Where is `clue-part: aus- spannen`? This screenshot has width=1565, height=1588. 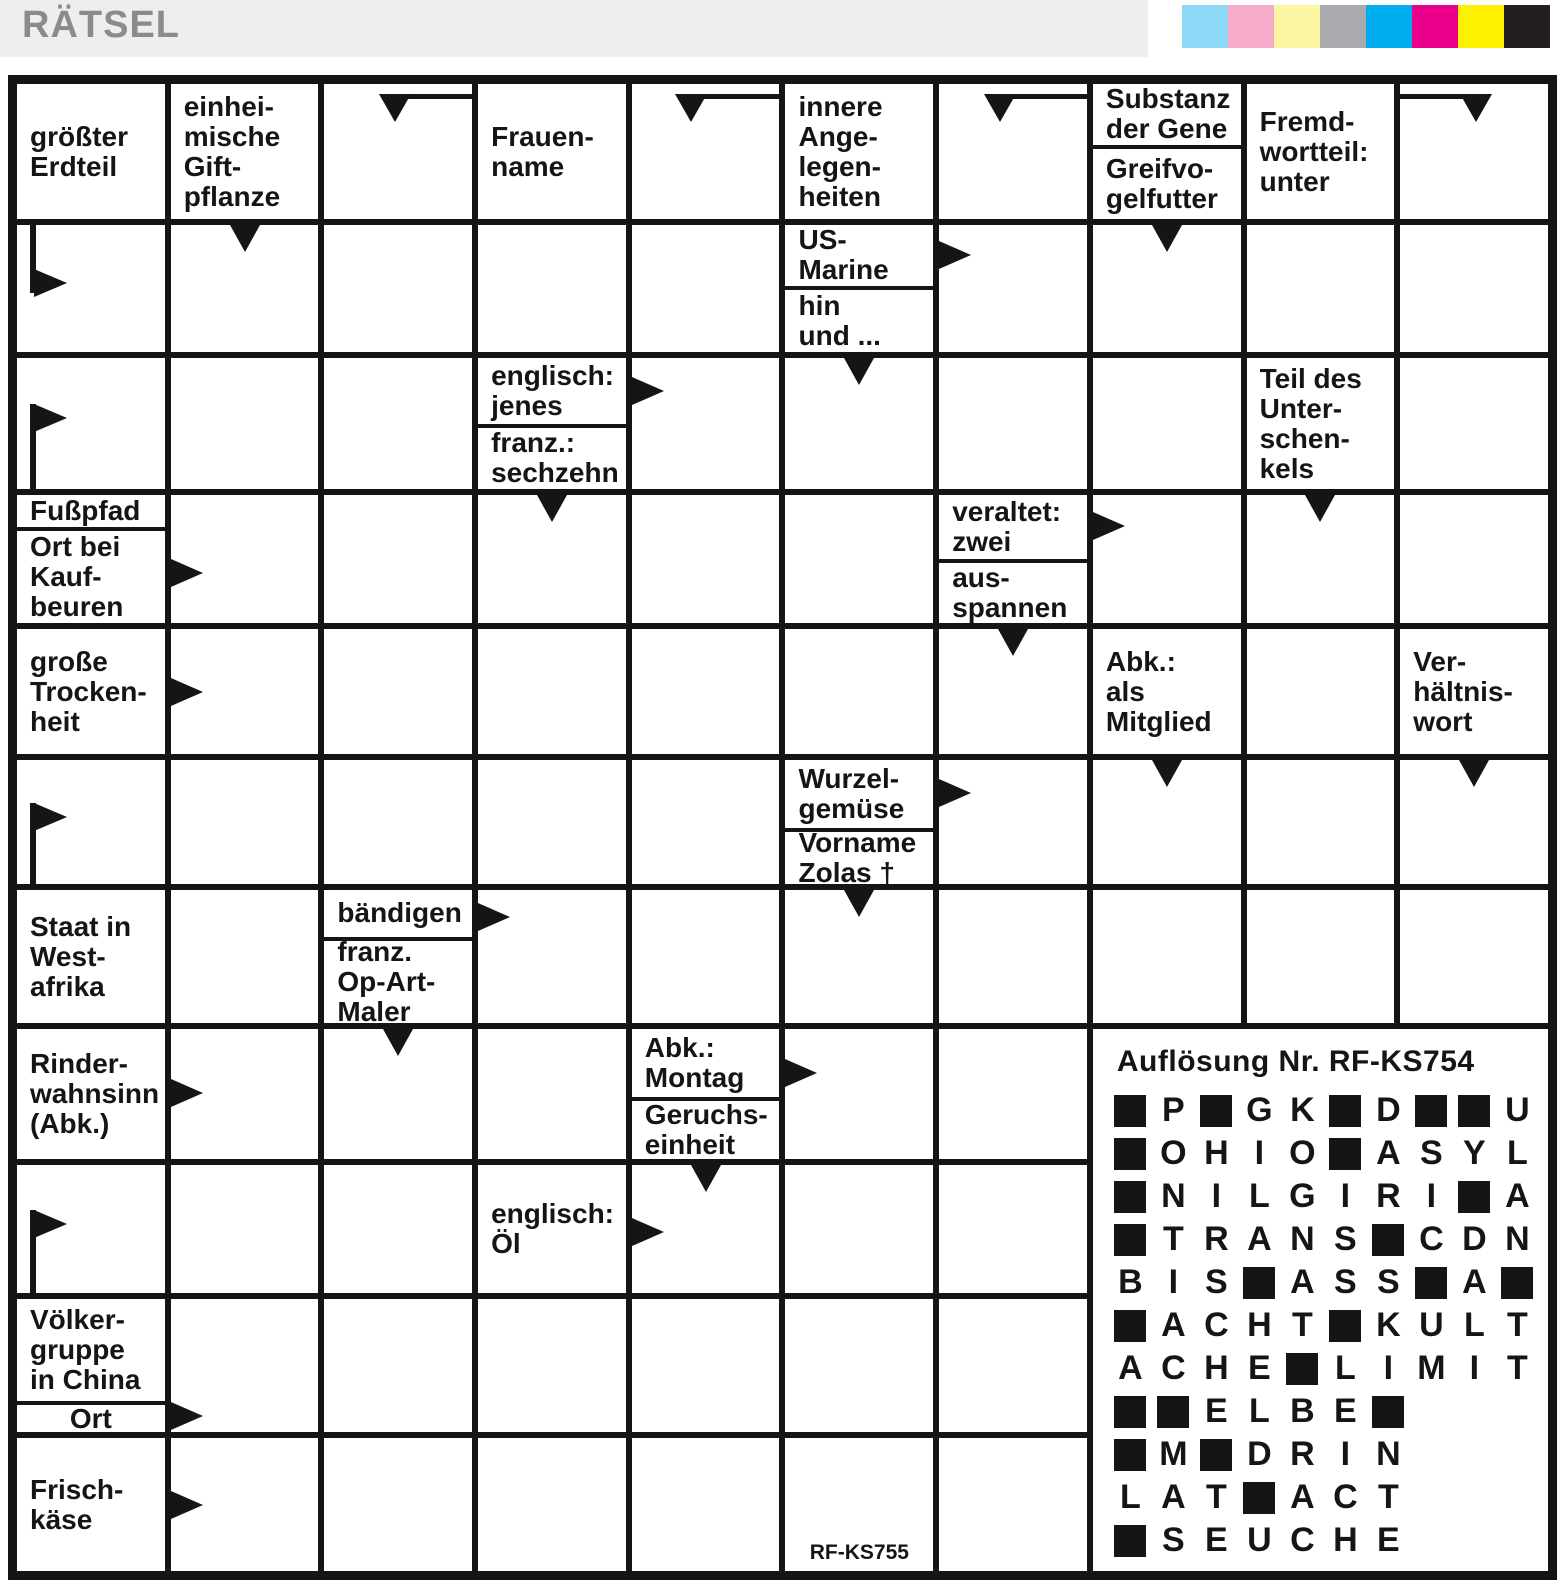 clue-part: aus- spannen is located at coordinates (1013, 591).